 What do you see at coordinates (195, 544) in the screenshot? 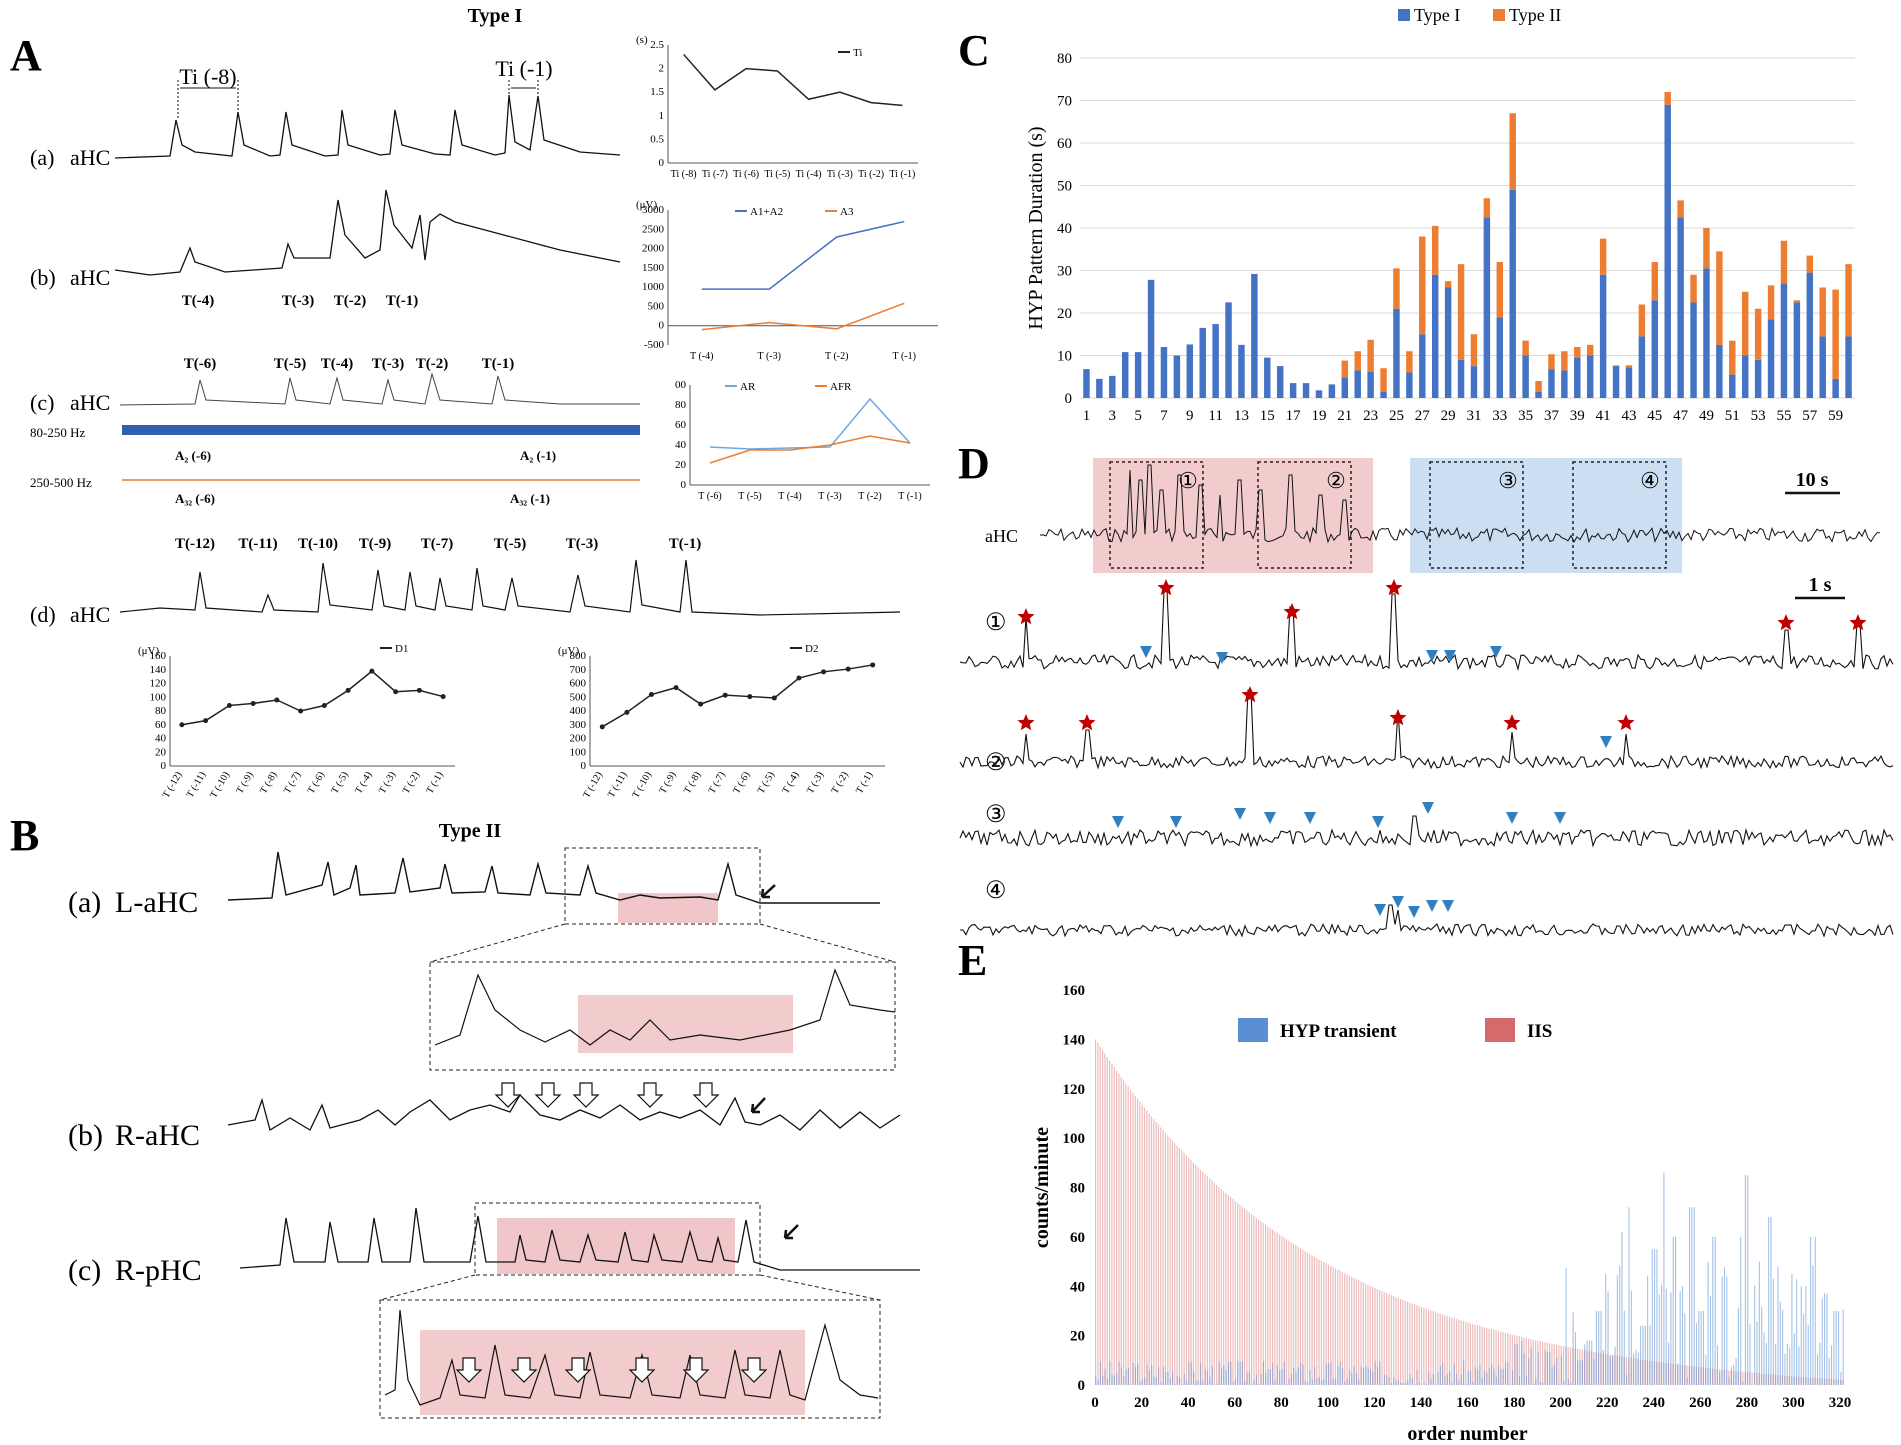
I see `d-mark-1: T(-12)` at bounding box center [195, 544].